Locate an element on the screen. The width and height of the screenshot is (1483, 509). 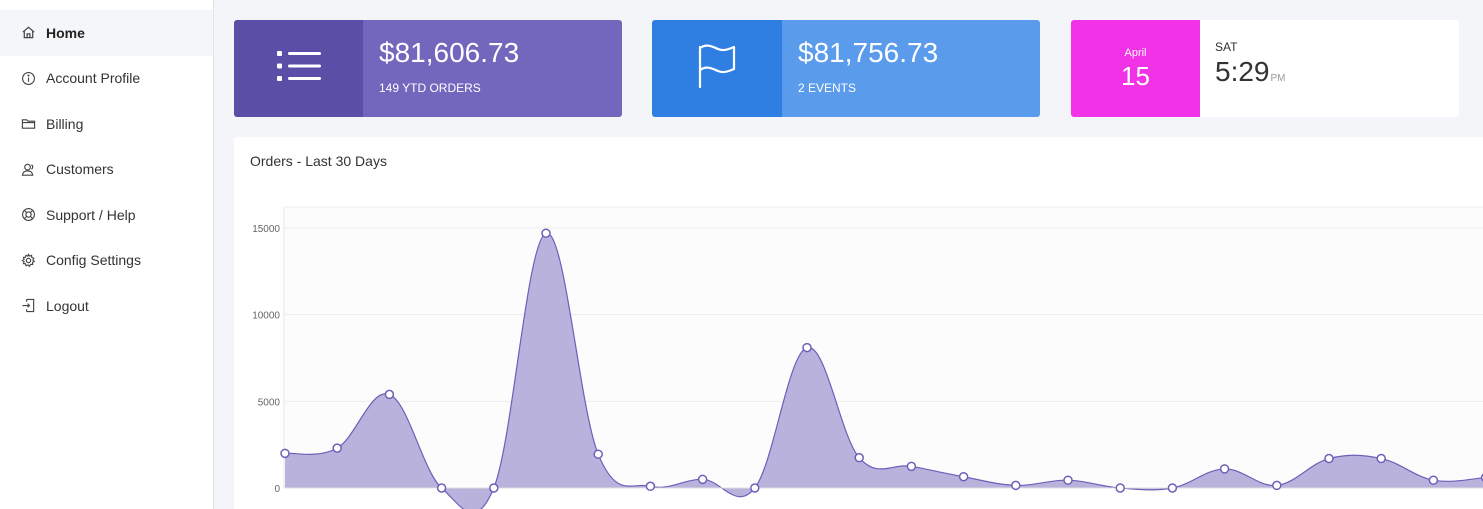
events-card-icon-pane is located at coordinates (717, 68).